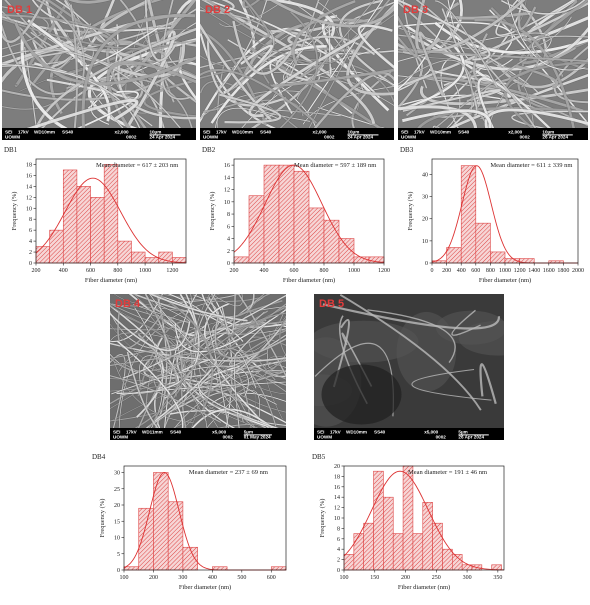 The height and width of the screenshot is (605, 590). I want to click on y-tick-label: 14, so click(227, 178).